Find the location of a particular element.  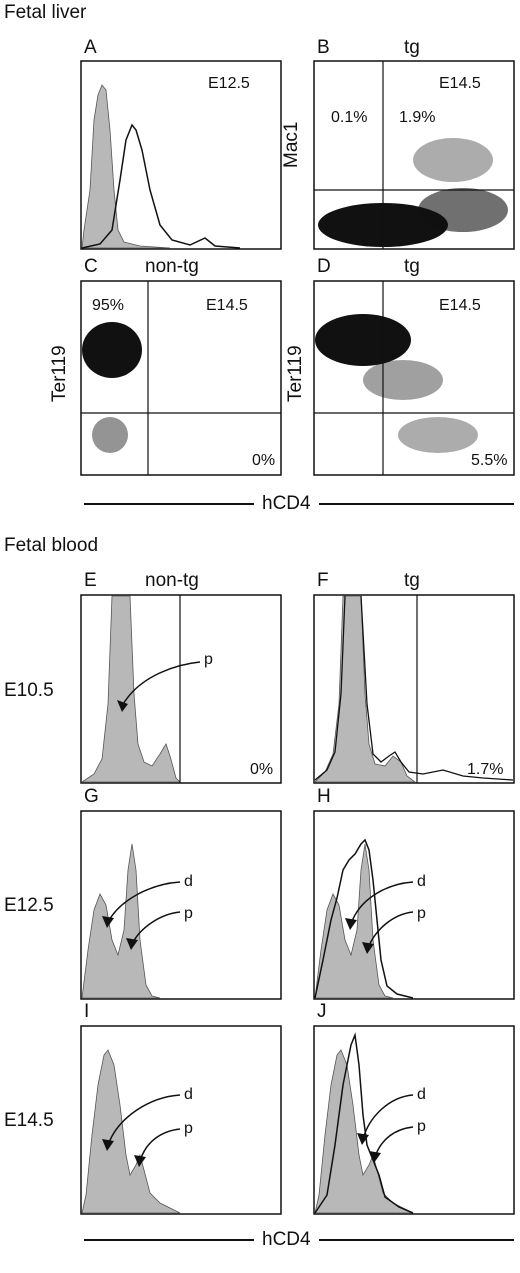

panel-d-transition-cluster is located at coordinates (403, 380).